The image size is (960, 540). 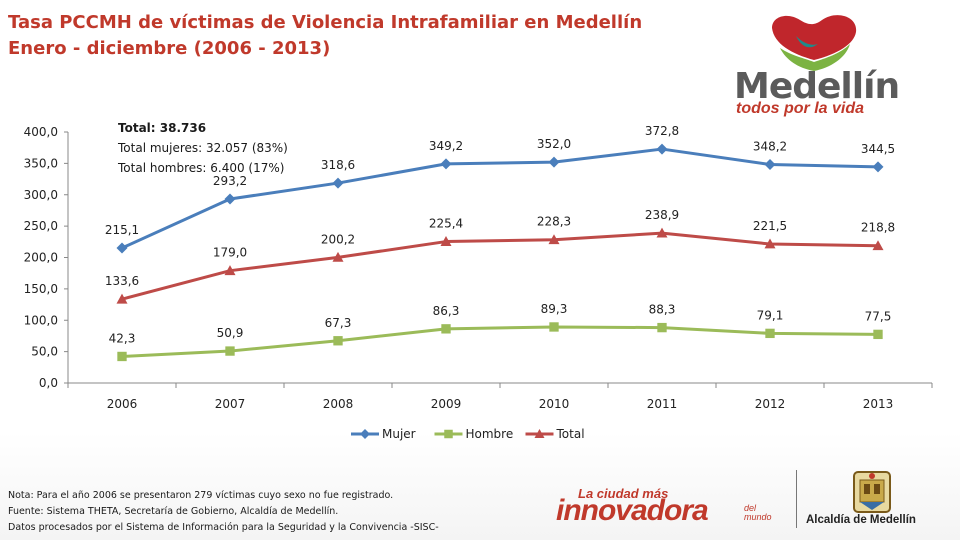 What do you see at coordinates (872, 492) in the screenshot?
I see `coat-of-arms-icon` at bounding box center [872, 492].